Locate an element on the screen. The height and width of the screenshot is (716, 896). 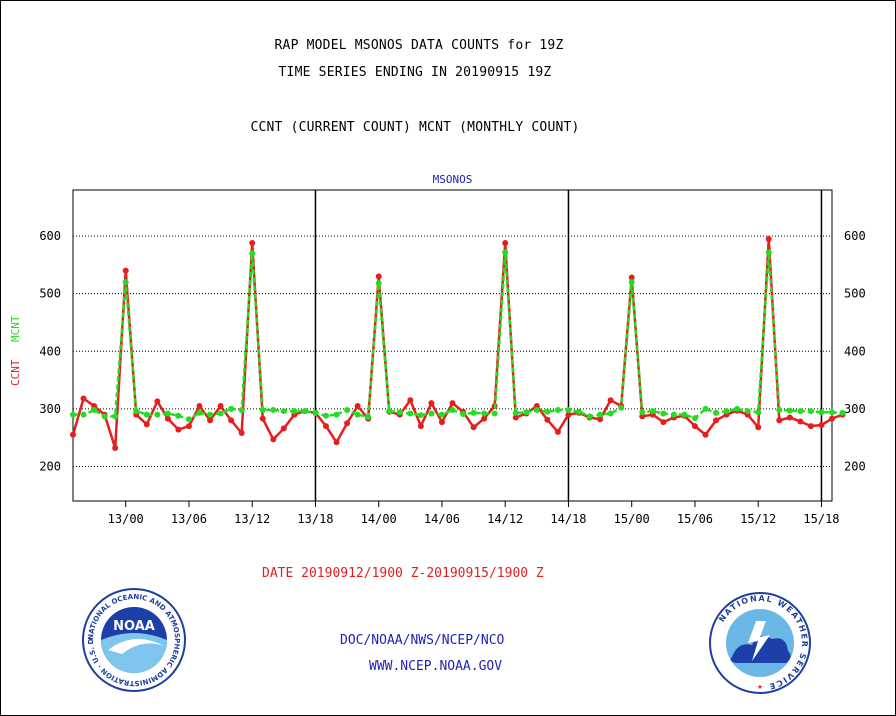
y-tick-right-300: 300 is located at coordinates (855, 409).